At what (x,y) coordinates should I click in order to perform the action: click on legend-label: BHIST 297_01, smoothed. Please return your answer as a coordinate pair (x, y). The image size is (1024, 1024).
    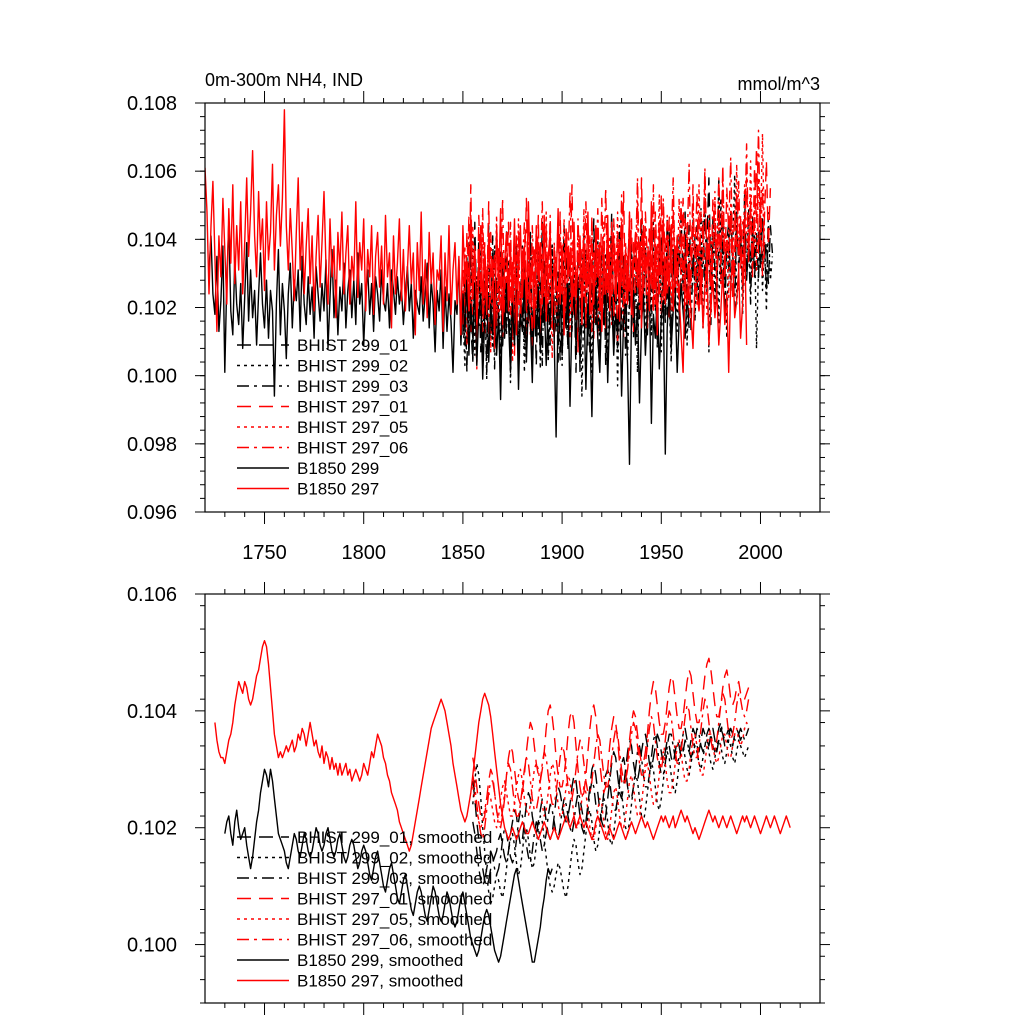
    Looking at the image, I should click on (394, 899).